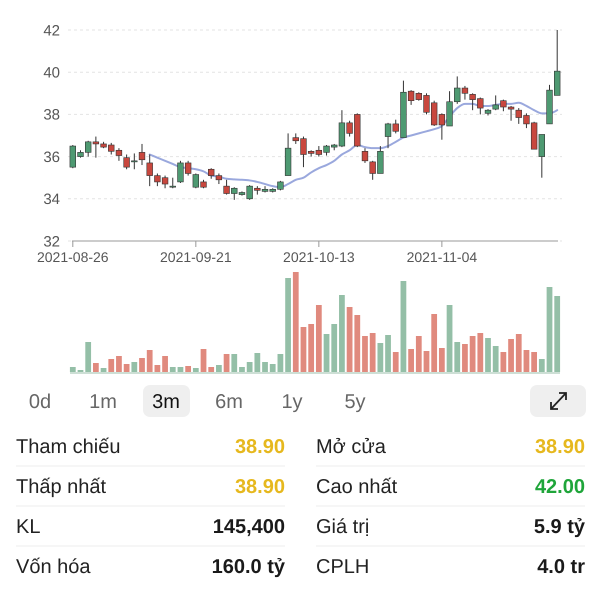  I want to click on y-tick-label: 32, so click(51, 241).